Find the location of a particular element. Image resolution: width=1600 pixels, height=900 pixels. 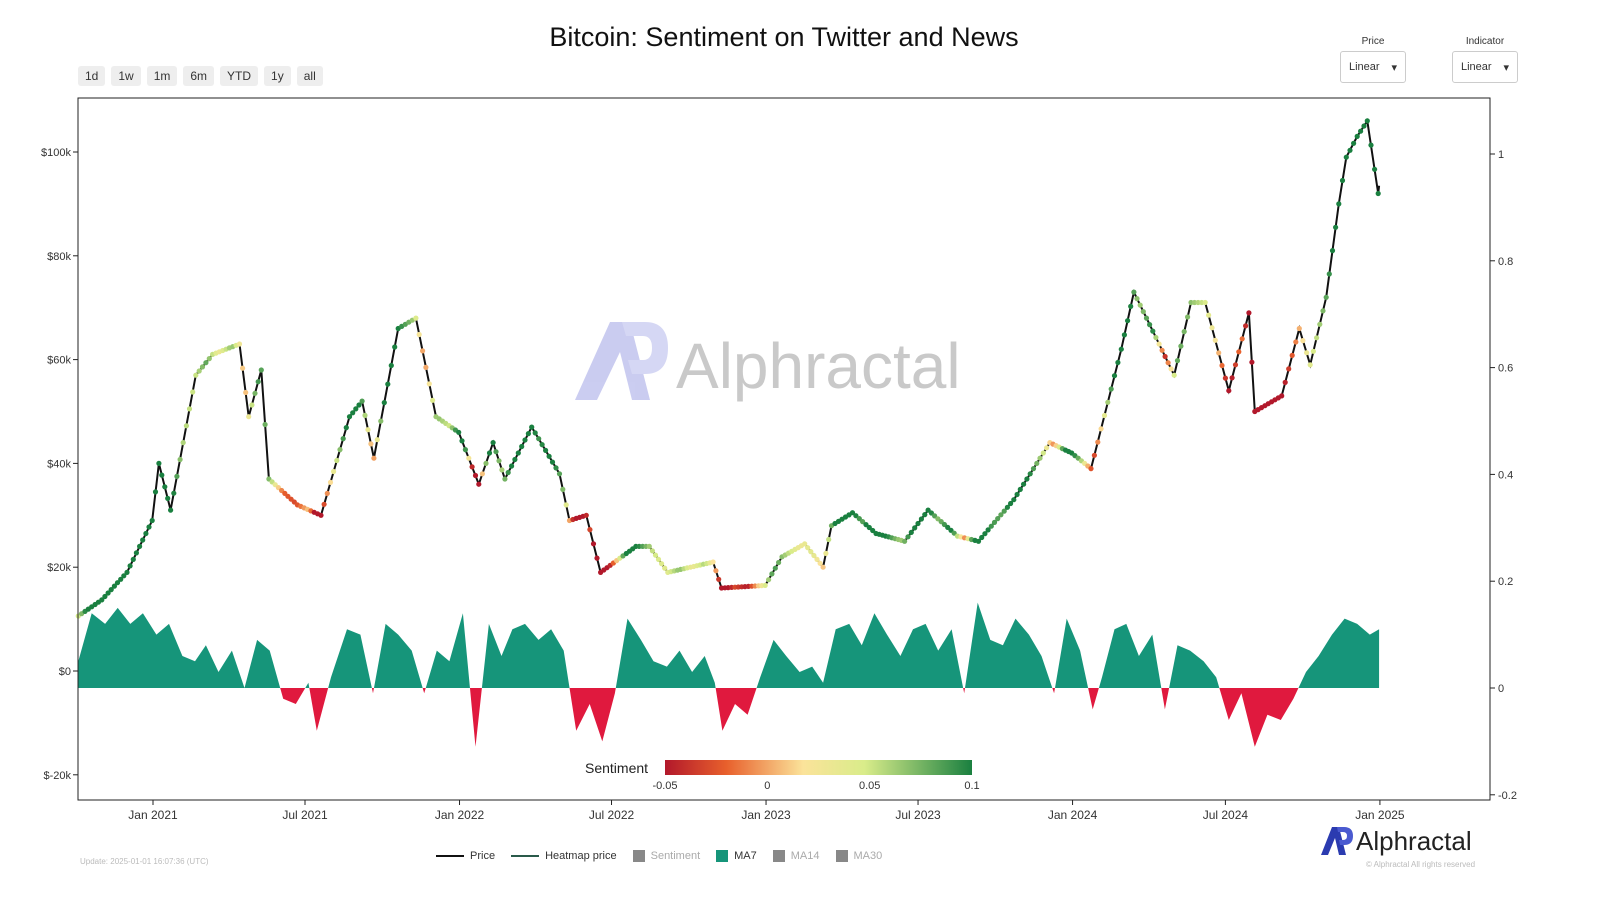

legend-heatmap-price: Heatmap price is located at coordinates (564, 856).